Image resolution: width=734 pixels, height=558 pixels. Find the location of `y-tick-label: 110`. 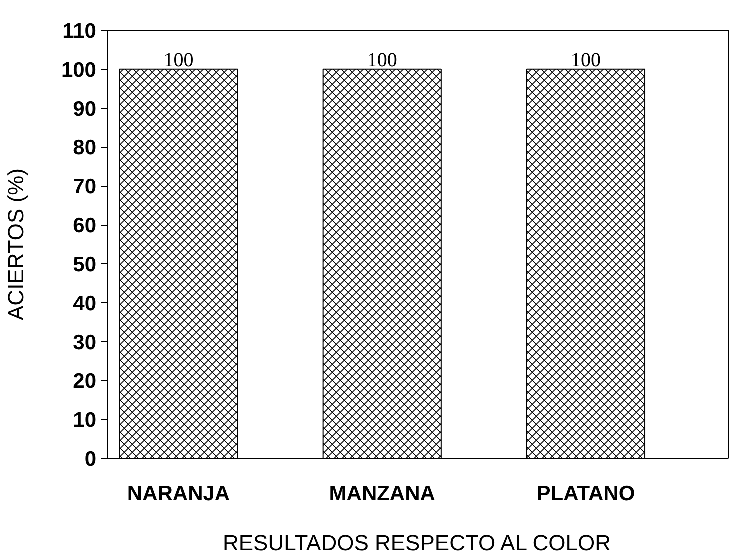

y-tick-label: 110 is located at coordinates (79, 31).